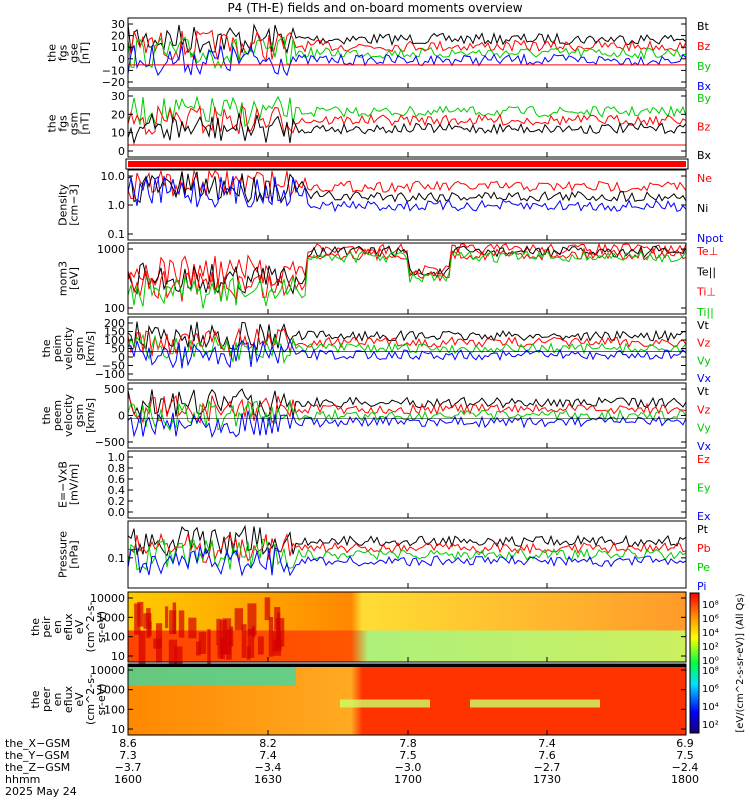 The image size is (750, 800). What do you see at coordinates (128, 779) in the screenshot?
I see `time-value: 1600` at bounding box center [128, 779].